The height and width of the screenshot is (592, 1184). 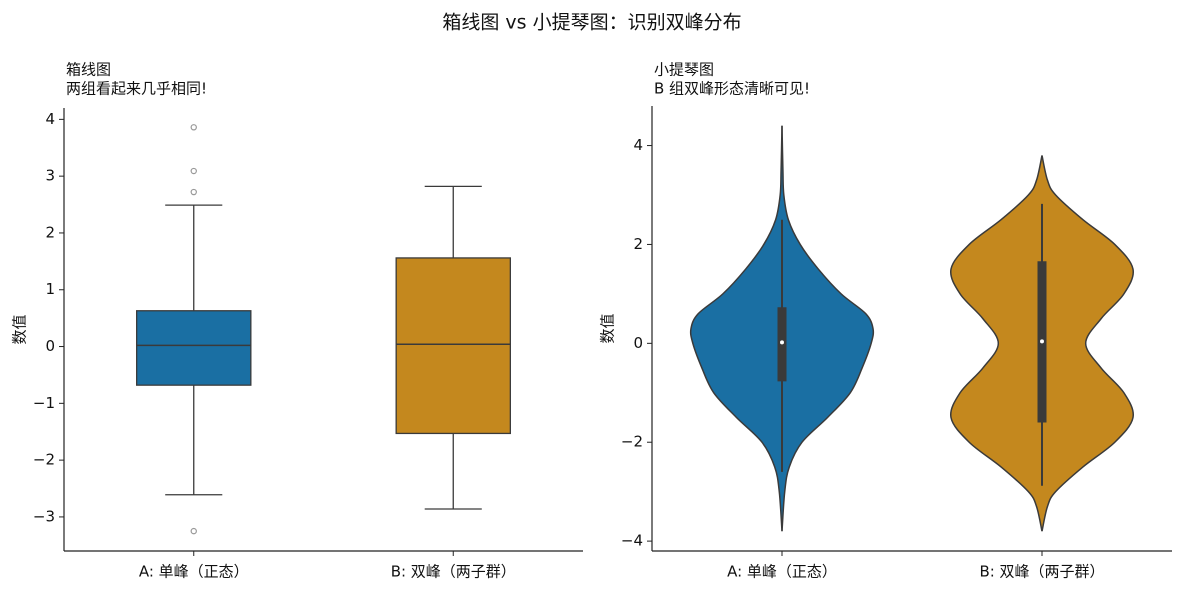 I want to click on y-tick-label: 3, so click(x=50, y=176).